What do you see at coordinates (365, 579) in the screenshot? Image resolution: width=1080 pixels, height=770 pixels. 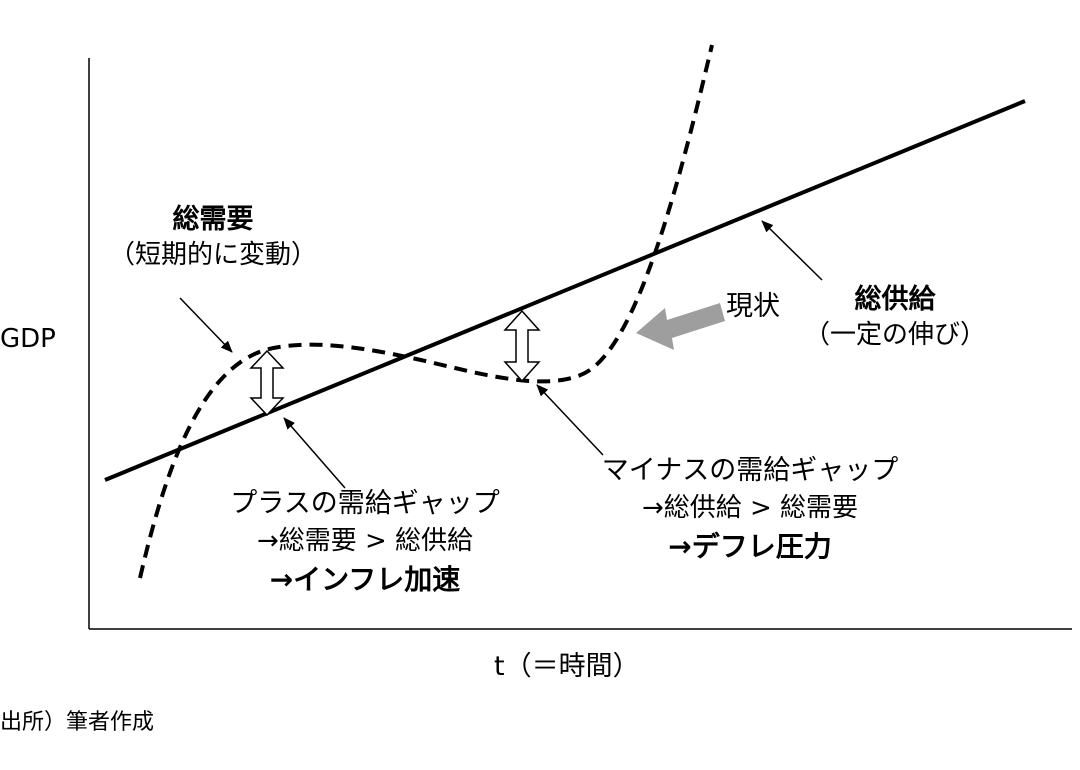 I see `positive-gap-line3: →インフレ加速` at bounding box center [365, 579].